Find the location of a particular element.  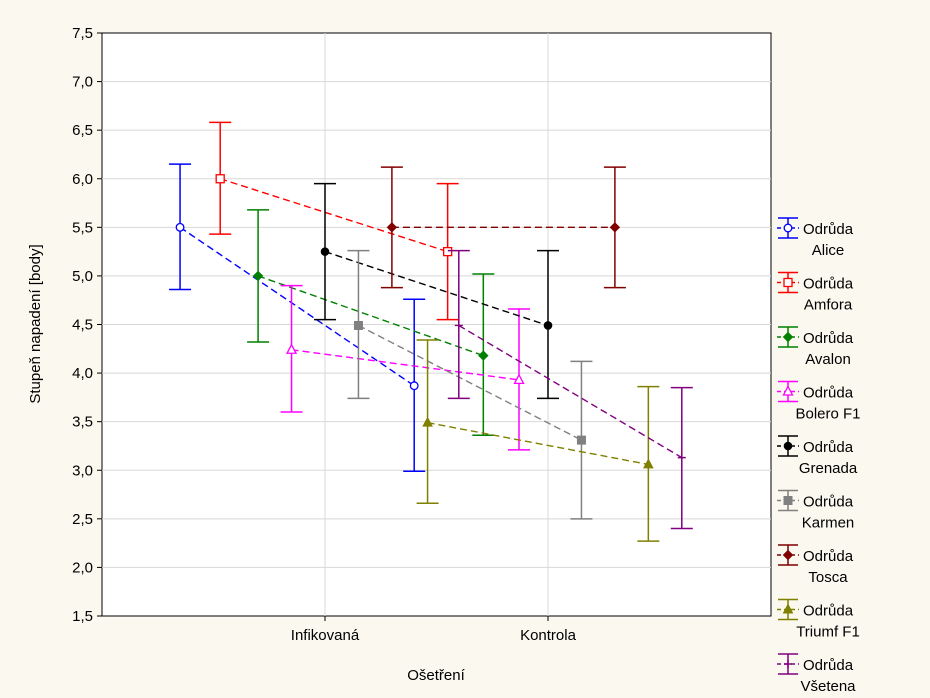

series-avalon is located at coordinates (371, 323).